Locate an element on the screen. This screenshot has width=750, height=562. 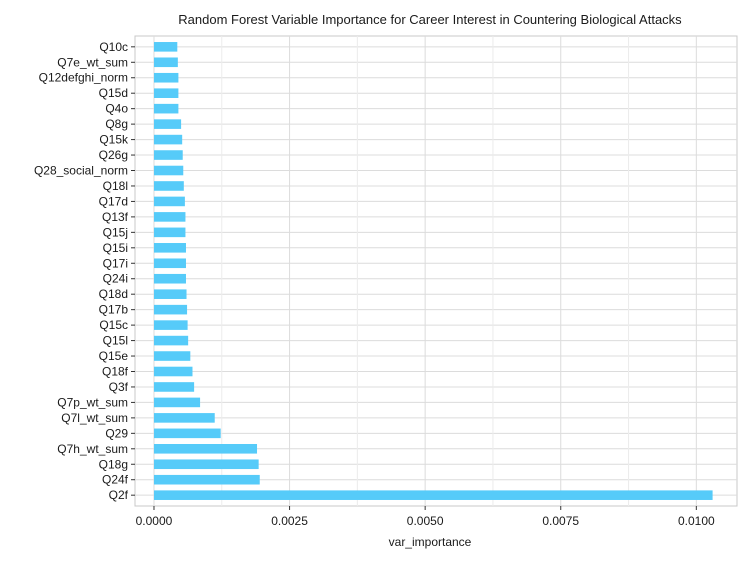
x-tick-label: 0.0025 is located at coordinates (289, 521).